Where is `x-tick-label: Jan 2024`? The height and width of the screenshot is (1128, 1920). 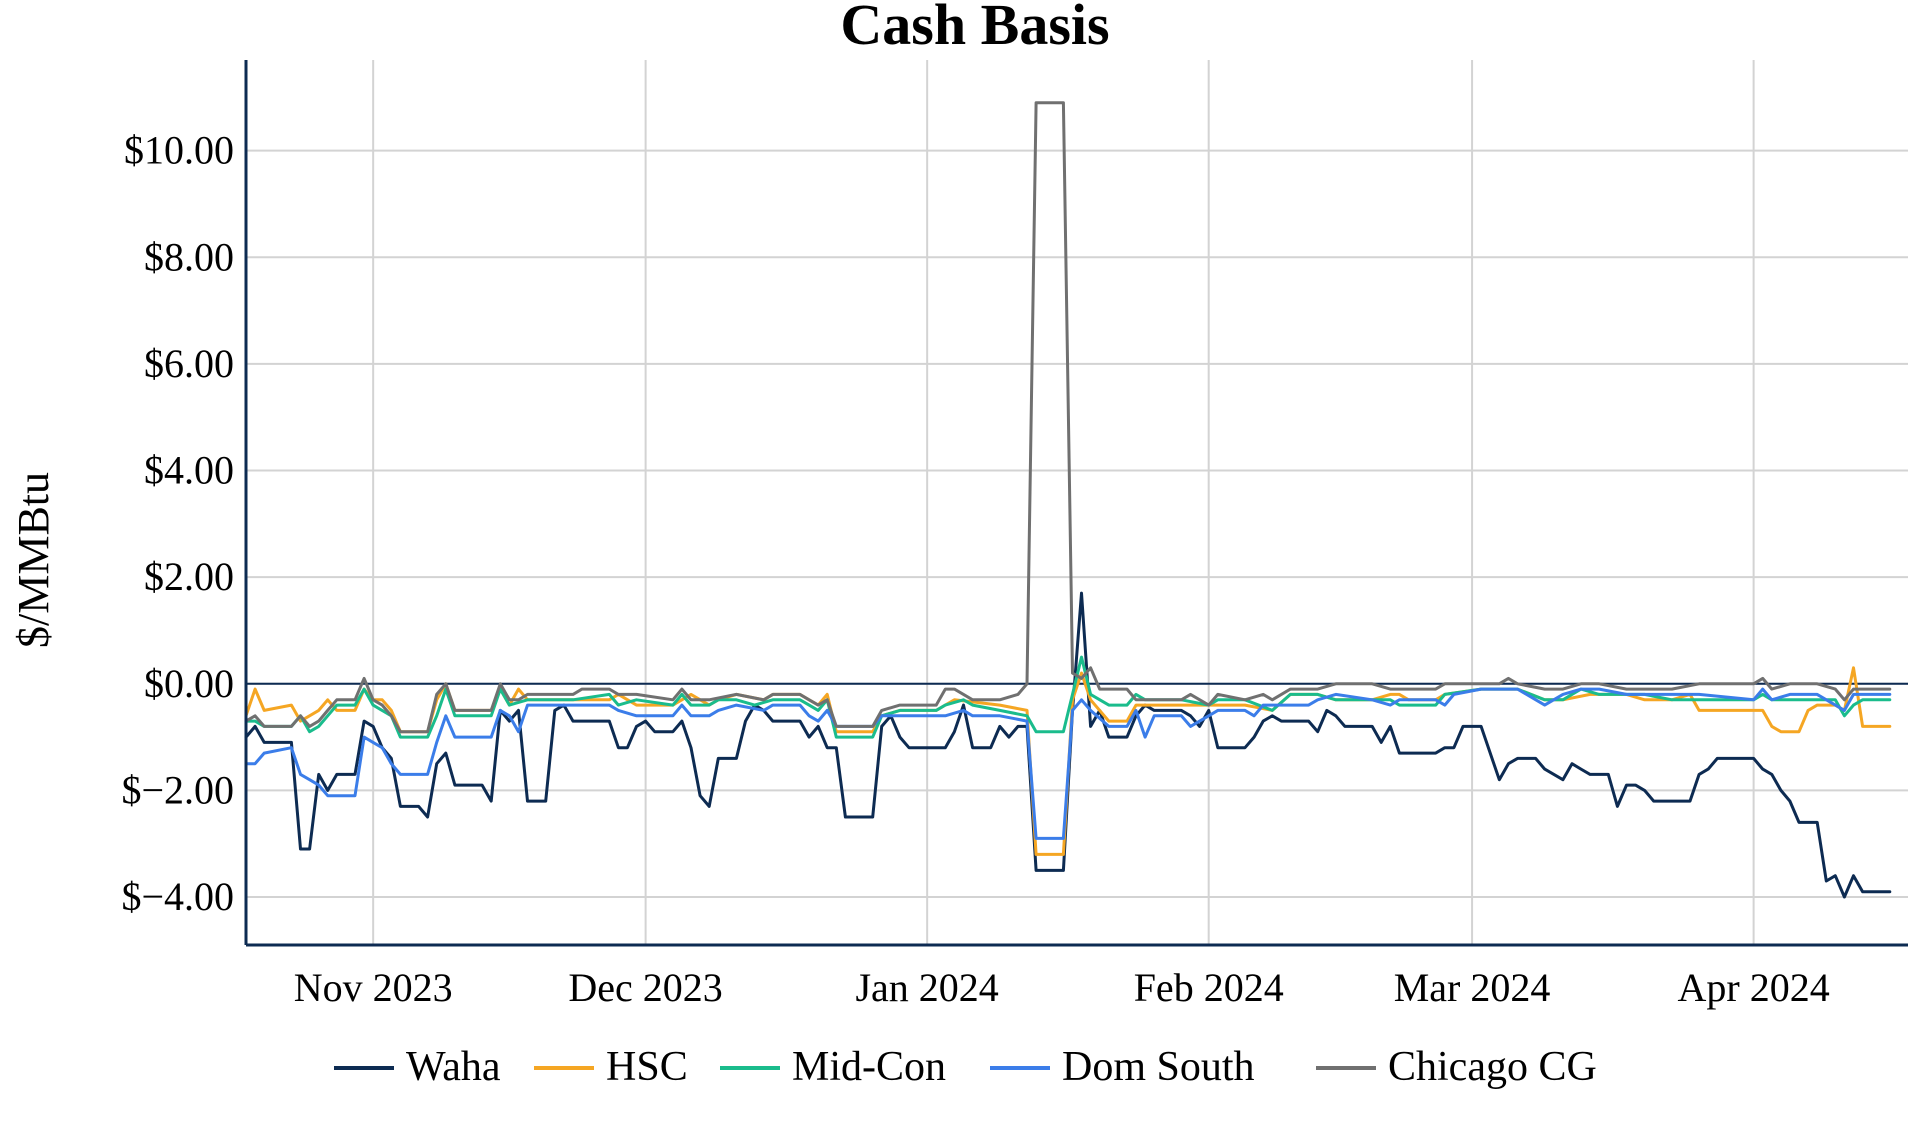
x-tick-label: Jan 2024 is located at coordinates (926, 987).